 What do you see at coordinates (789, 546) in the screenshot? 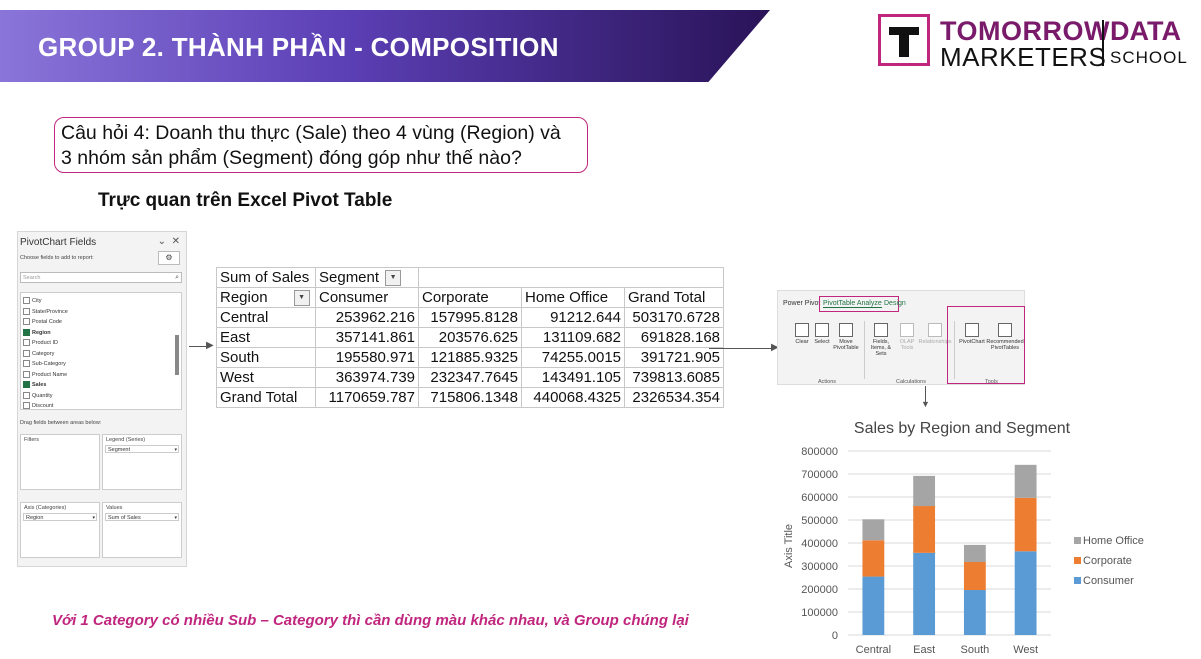
I see `y-axis-title: Axis Title` at bounding box center [789, 546].